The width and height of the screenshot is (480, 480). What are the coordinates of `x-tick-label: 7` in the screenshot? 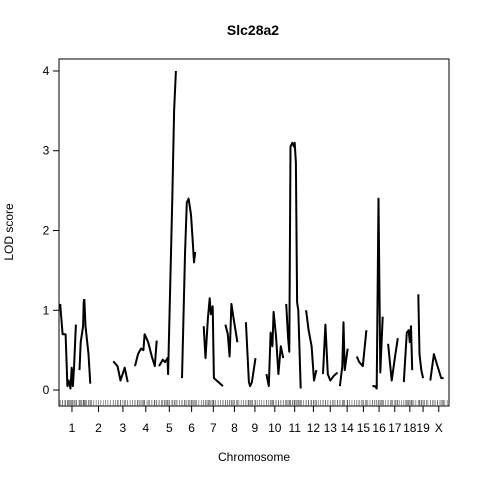 It's located at (213, 428).